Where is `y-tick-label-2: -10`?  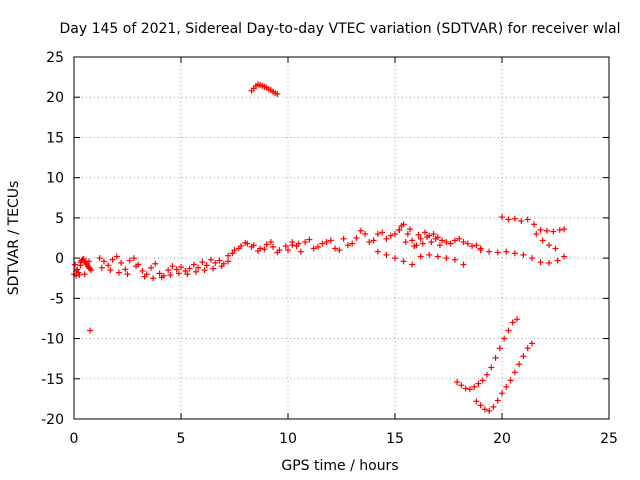 y-tick-label-2: -10 is located at coordinates (52, 340).